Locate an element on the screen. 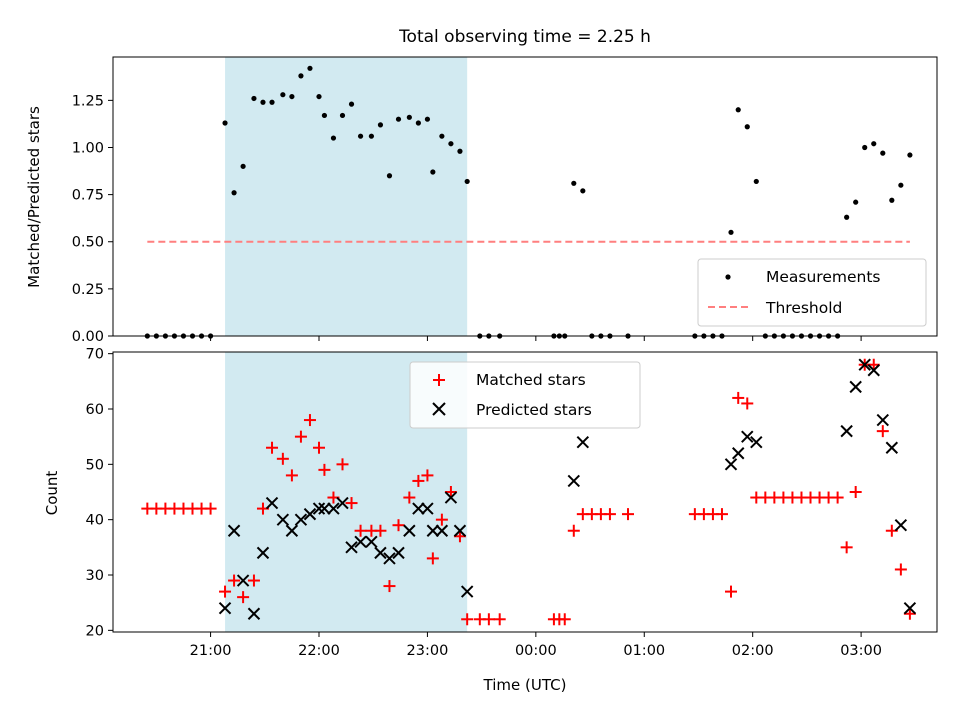 The height and width of the screenshot is (720, 960). legend-matched-marker is located at coordinates (439, 380).